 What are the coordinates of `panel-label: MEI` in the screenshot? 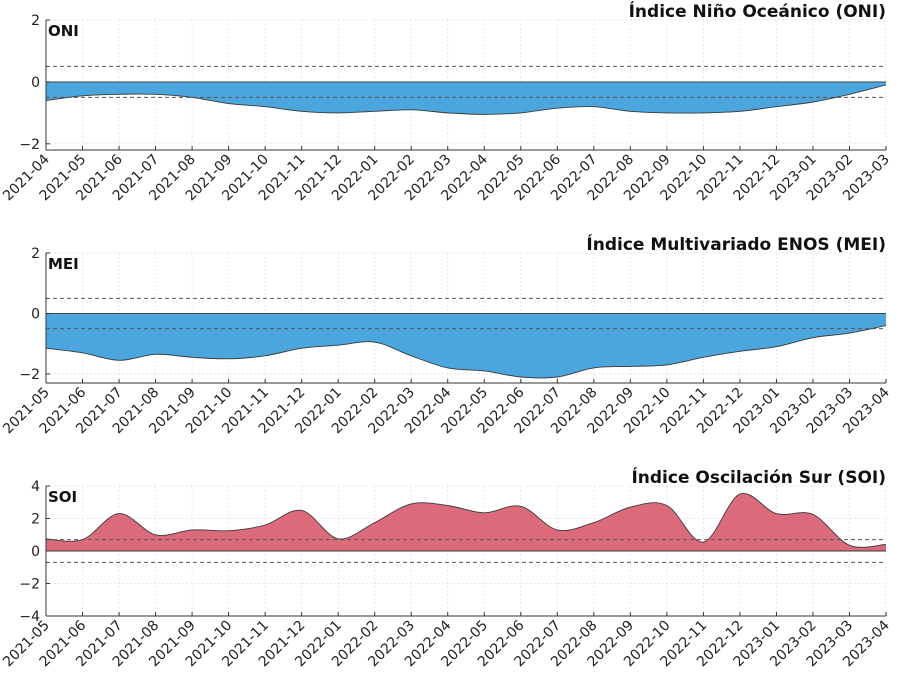 It's located at (63, 264).